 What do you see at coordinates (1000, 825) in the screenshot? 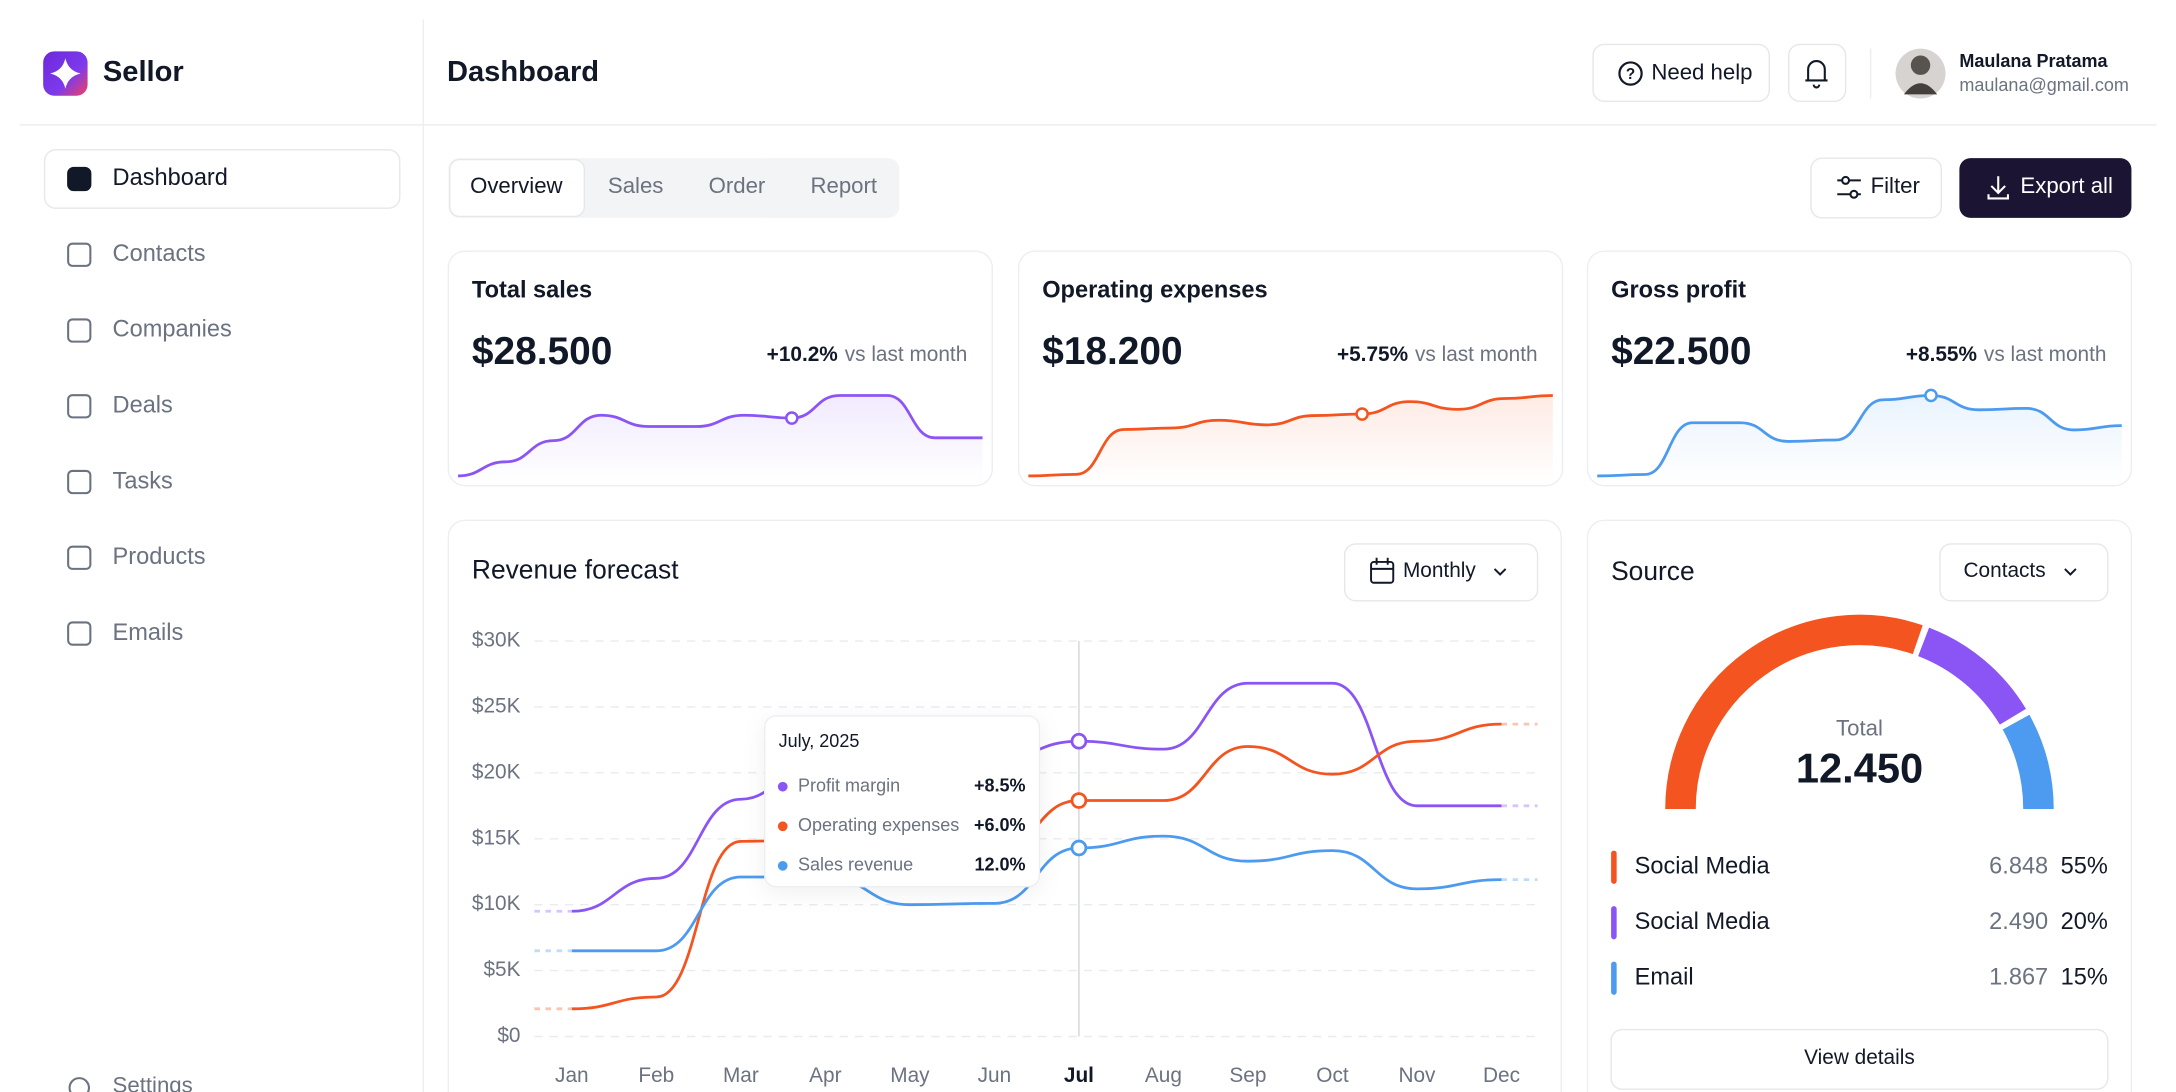
I see `tooltip-value: +6.0%` at bounding box center [1000, 825].